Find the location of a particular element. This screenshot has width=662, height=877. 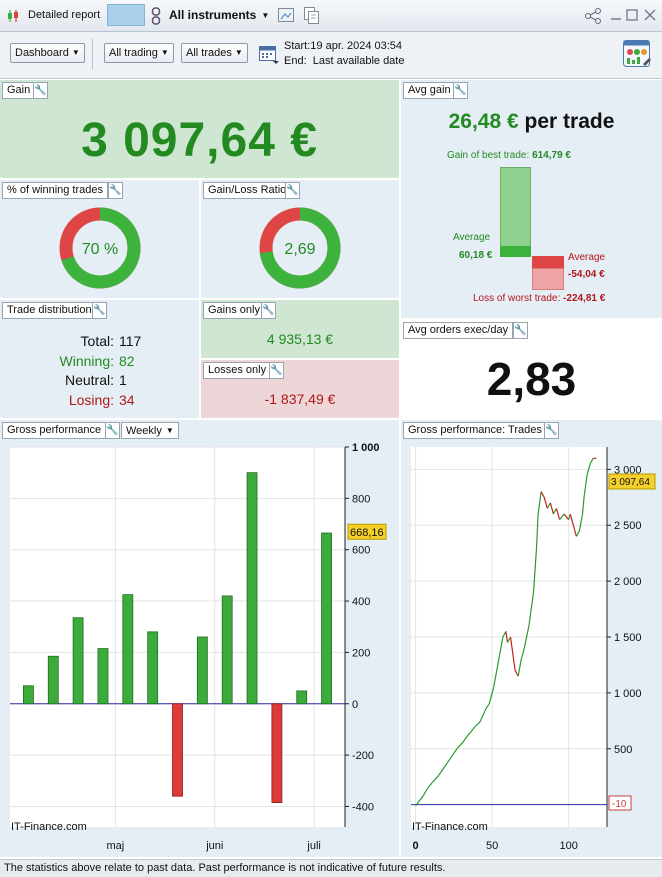

x-tick-label: 50 is located at coordinates (492, 846).